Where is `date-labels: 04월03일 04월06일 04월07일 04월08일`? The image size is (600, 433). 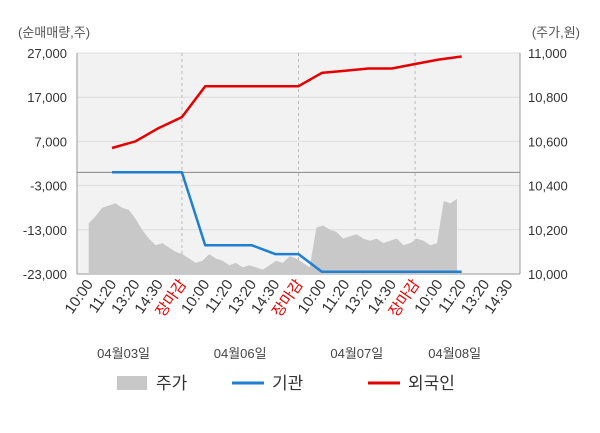 date-labels: 04월03일 04월06일 04월07일 04월08일 is located at coordinates (289, 353).